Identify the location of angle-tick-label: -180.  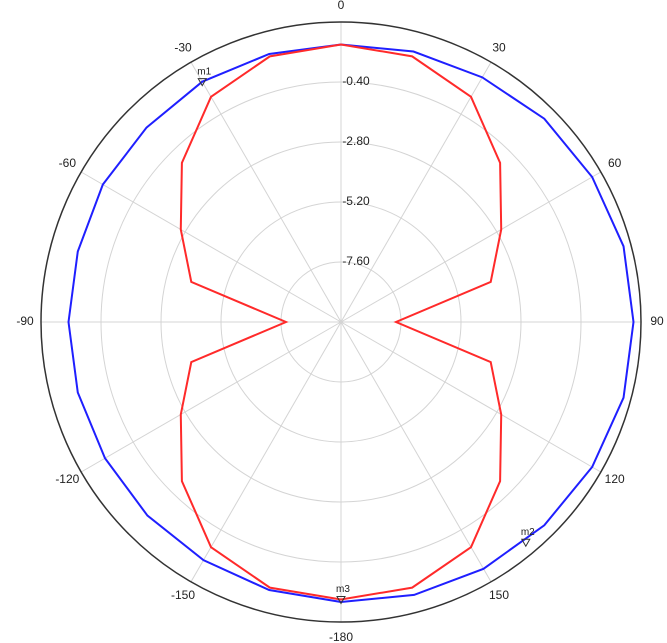
(341, 636).